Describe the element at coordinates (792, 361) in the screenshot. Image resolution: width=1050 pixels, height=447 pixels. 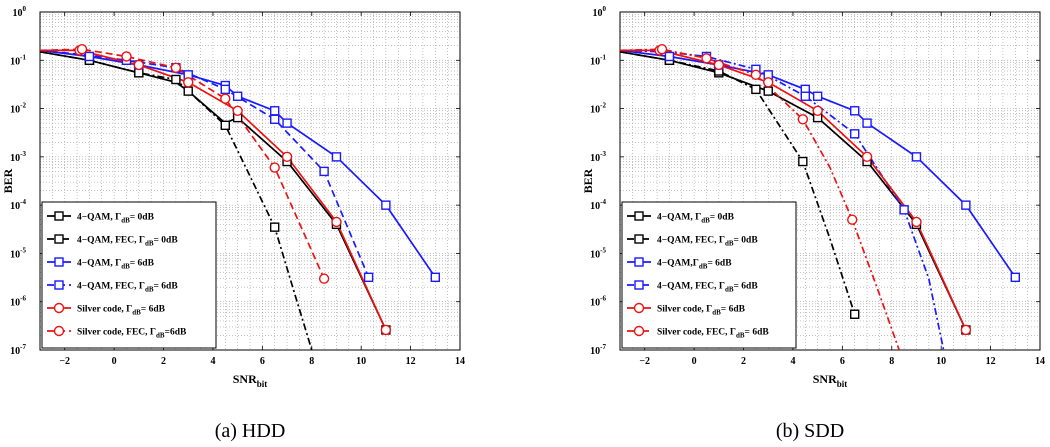
I see `x-tick-label: 4` at that location.